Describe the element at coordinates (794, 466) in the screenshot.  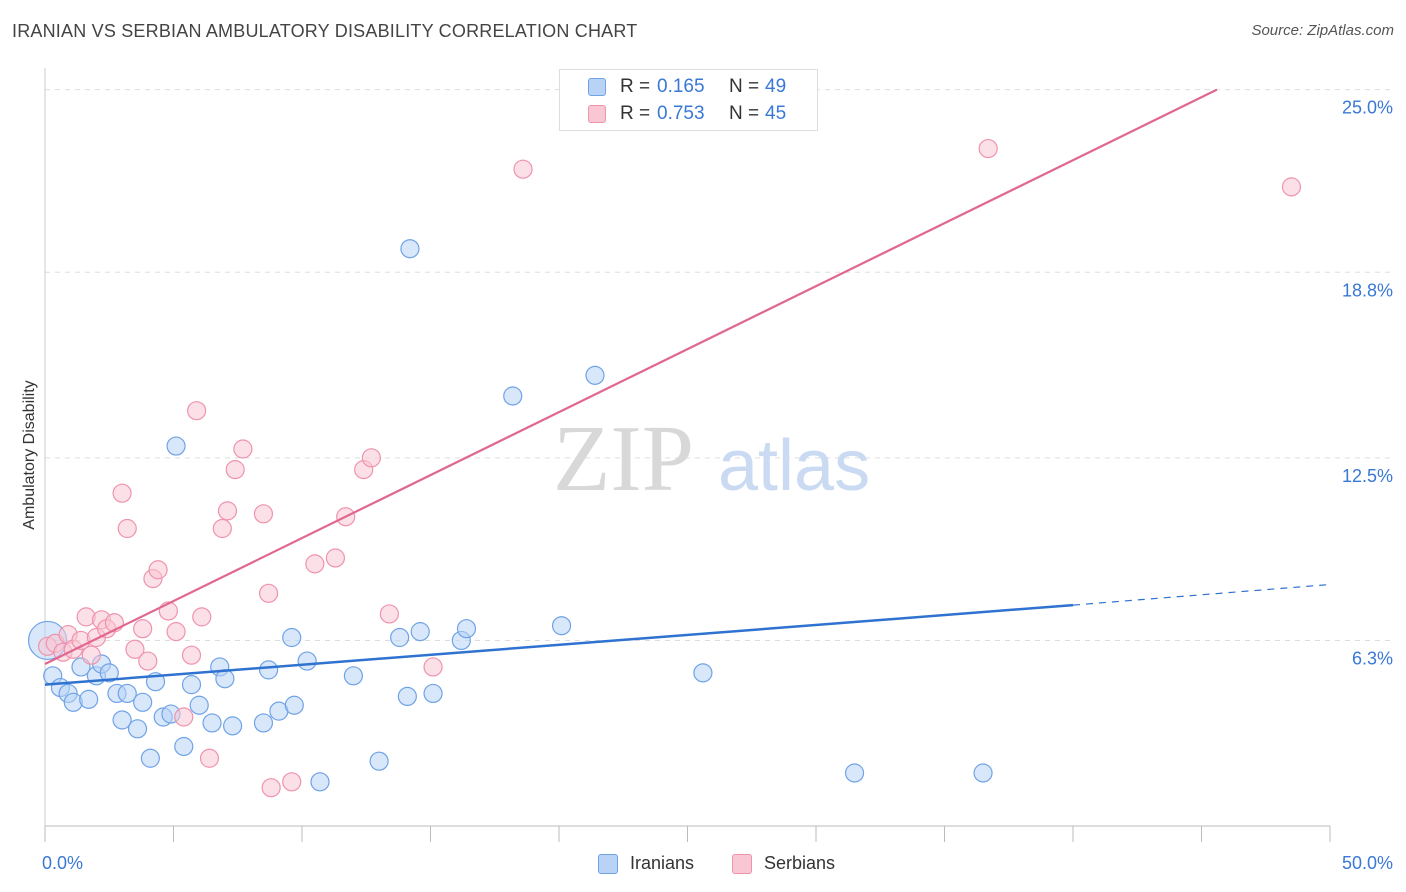
I see `watermark-atlas: atlas` at that location.